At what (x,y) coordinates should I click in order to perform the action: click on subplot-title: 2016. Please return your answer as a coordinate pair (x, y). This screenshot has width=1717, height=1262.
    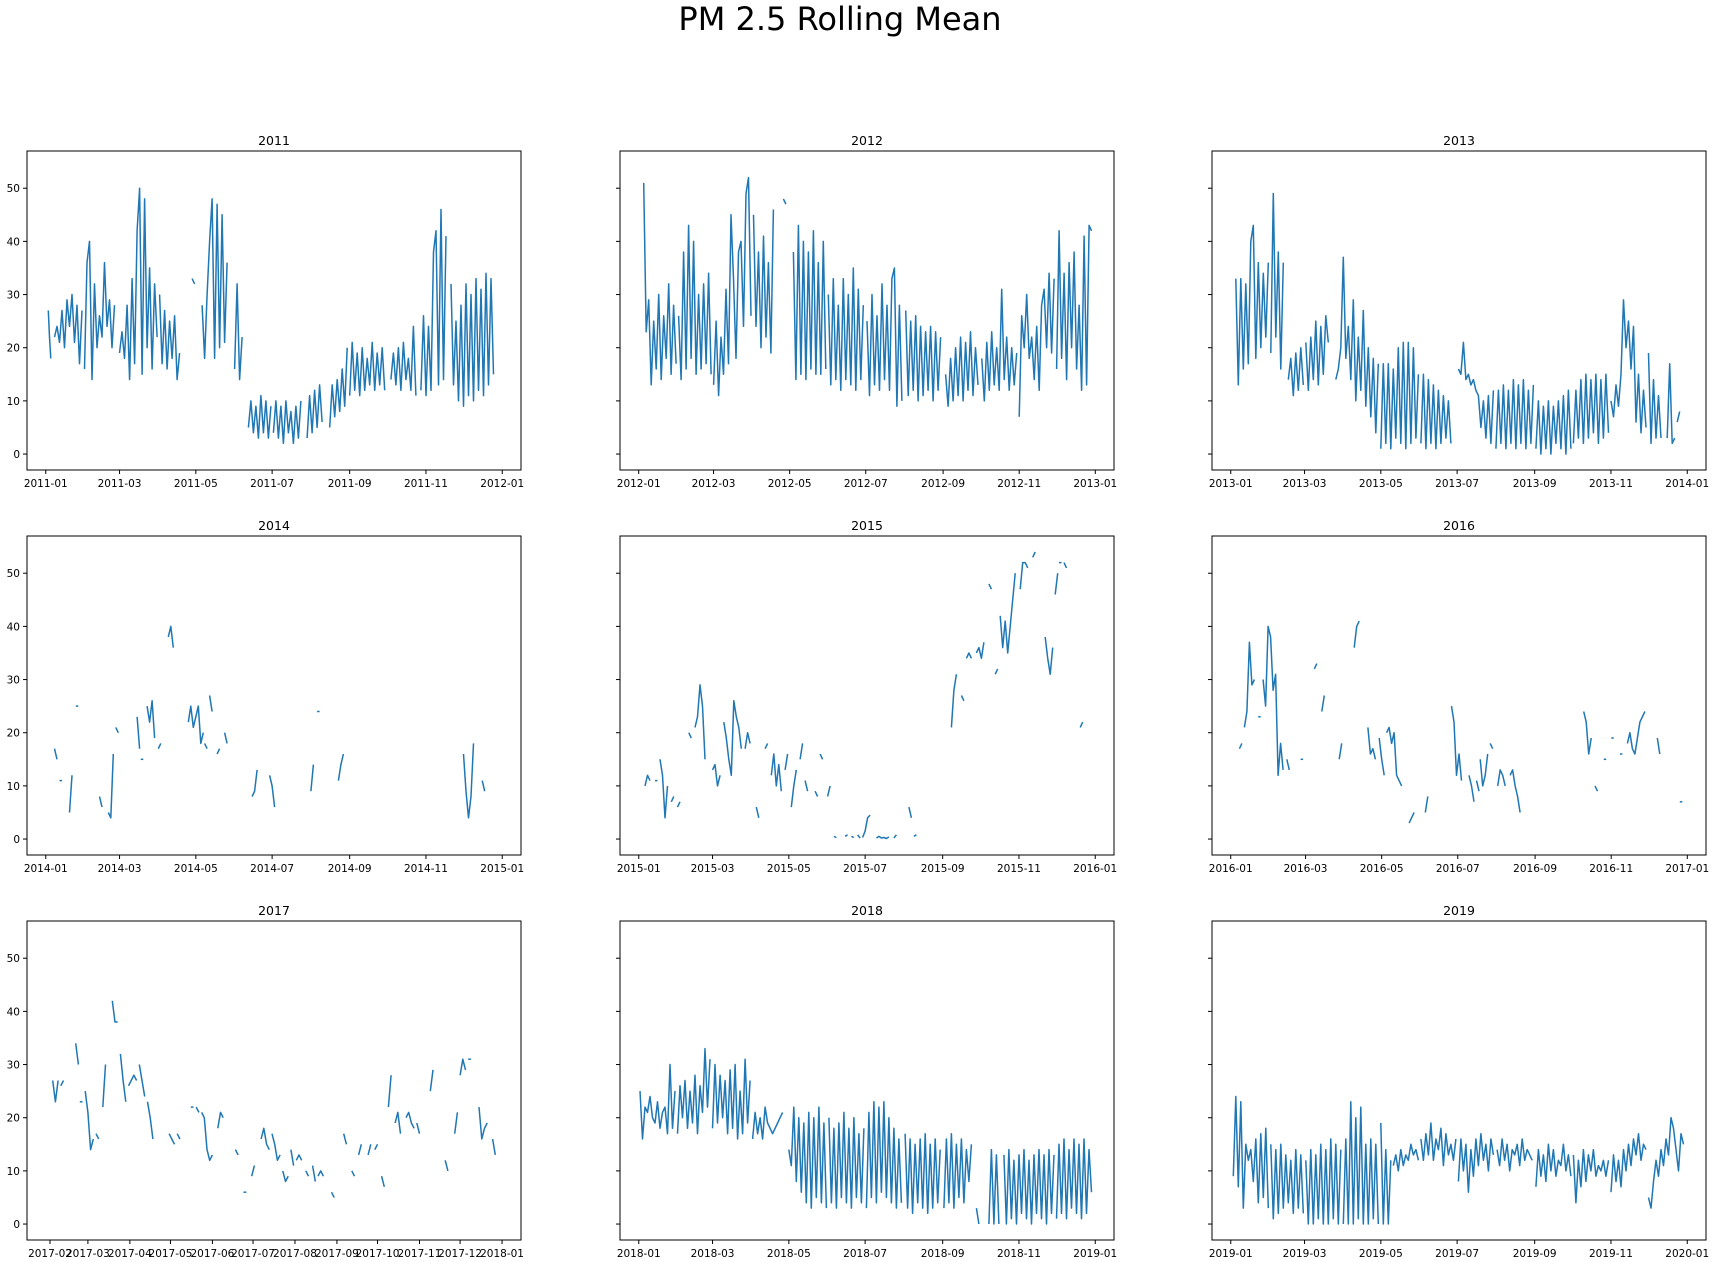
    Looking at the image, I should click on (1459, 525).